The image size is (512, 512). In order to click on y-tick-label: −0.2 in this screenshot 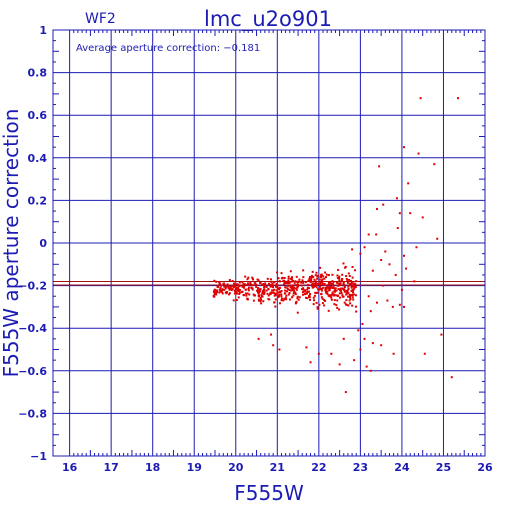, I will do `click(32, 286)`.